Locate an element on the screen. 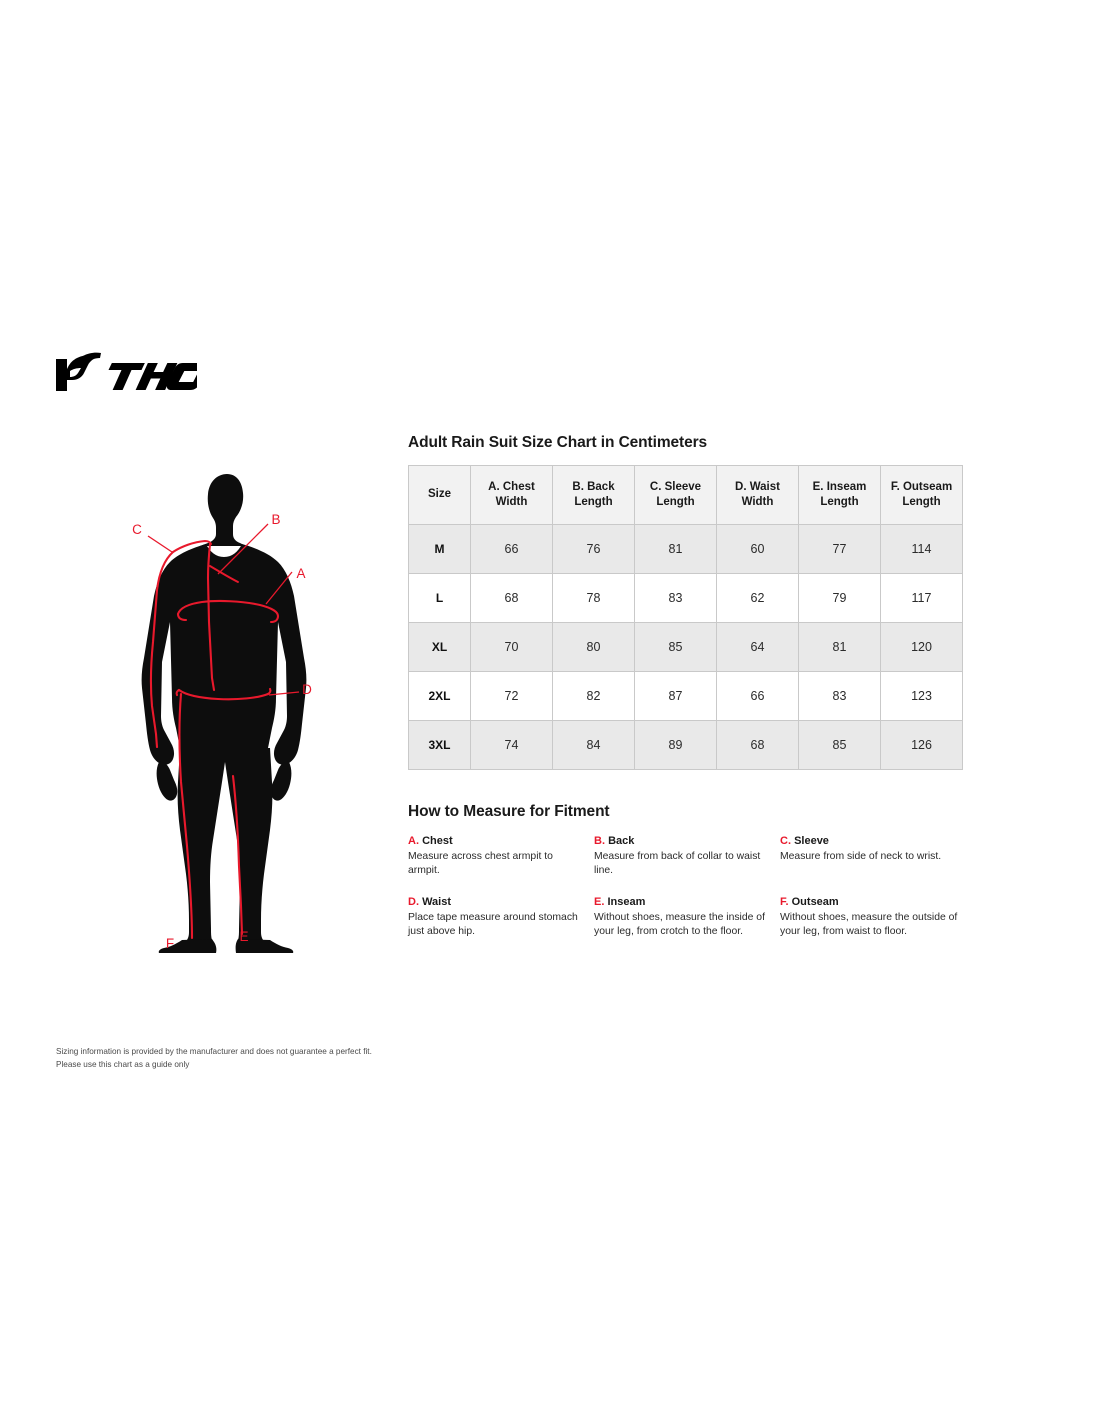 The height and width of the screenshot is (1422, 1100). cell-waist-width: 68 is located at coordinates (757, 745).